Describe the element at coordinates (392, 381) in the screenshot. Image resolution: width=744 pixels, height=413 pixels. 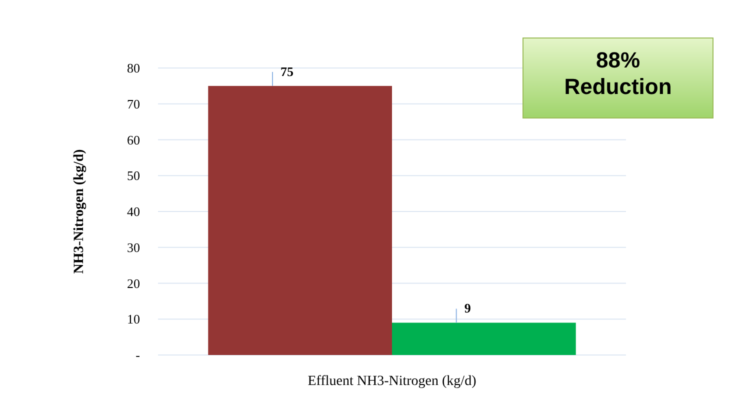
I see `x-tick-label: Effluent NH3-Nitrogen (kg/d)` at that location.